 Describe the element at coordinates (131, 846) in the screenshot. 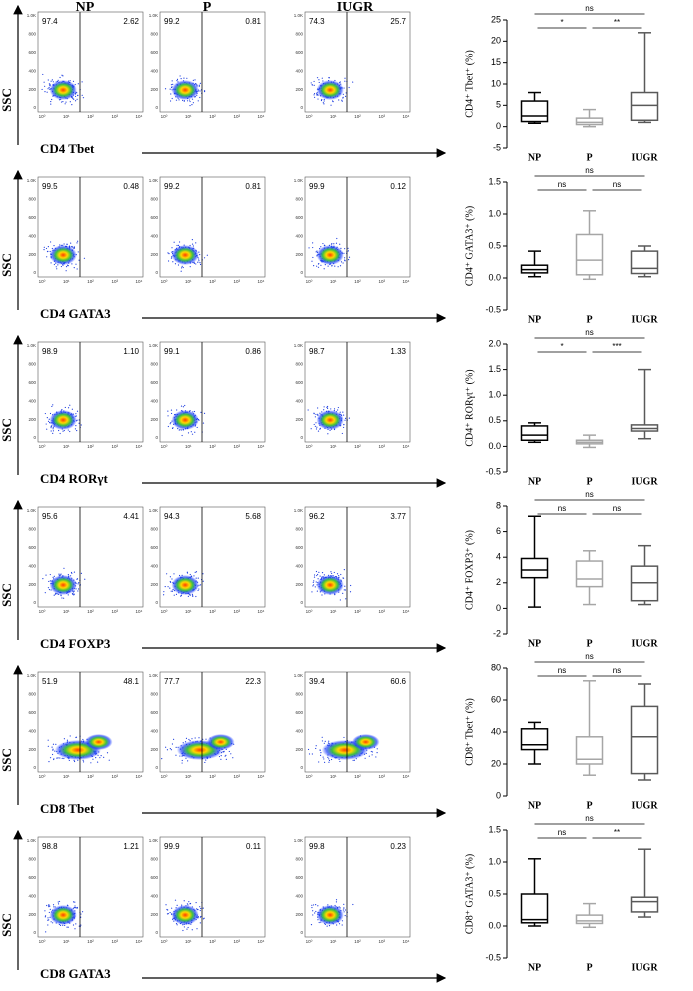

I see `quadrant-right: 1.21` at that location.